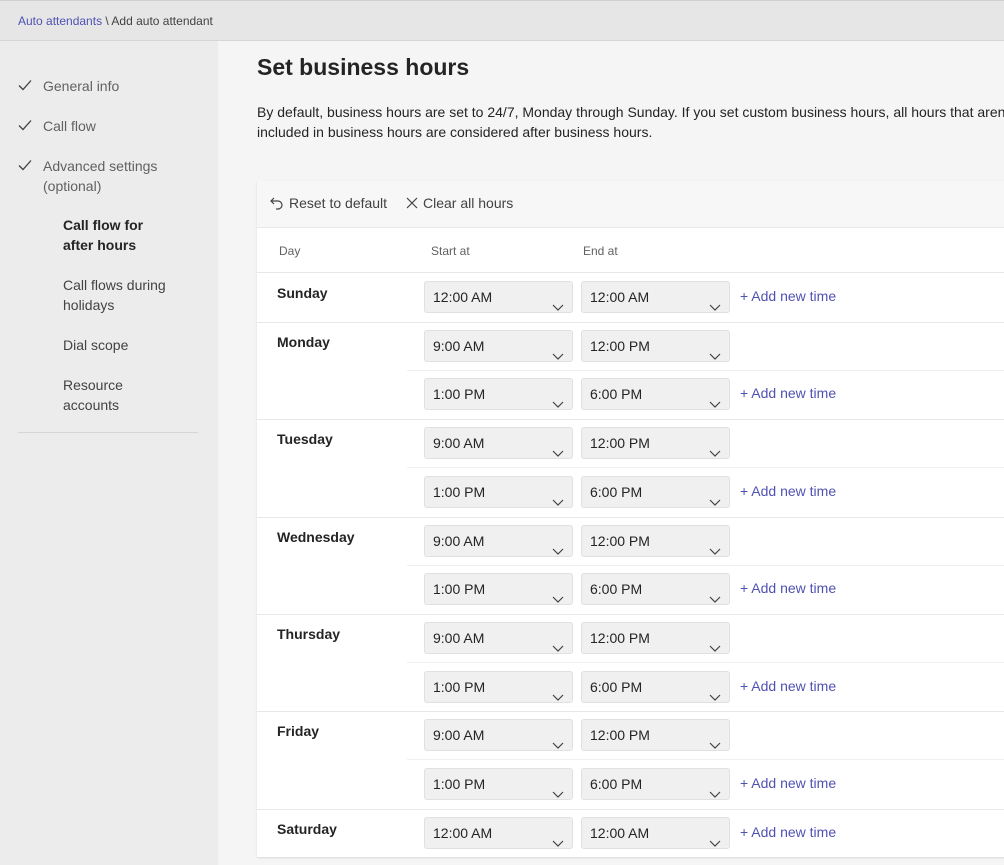 This screenshot has width=1004, height=865. What do you see at coordinates (100, 176) in the screenshot?
I see `sidebar-step-label: Advanced settings (optional)` at bounding box center [100, 176].